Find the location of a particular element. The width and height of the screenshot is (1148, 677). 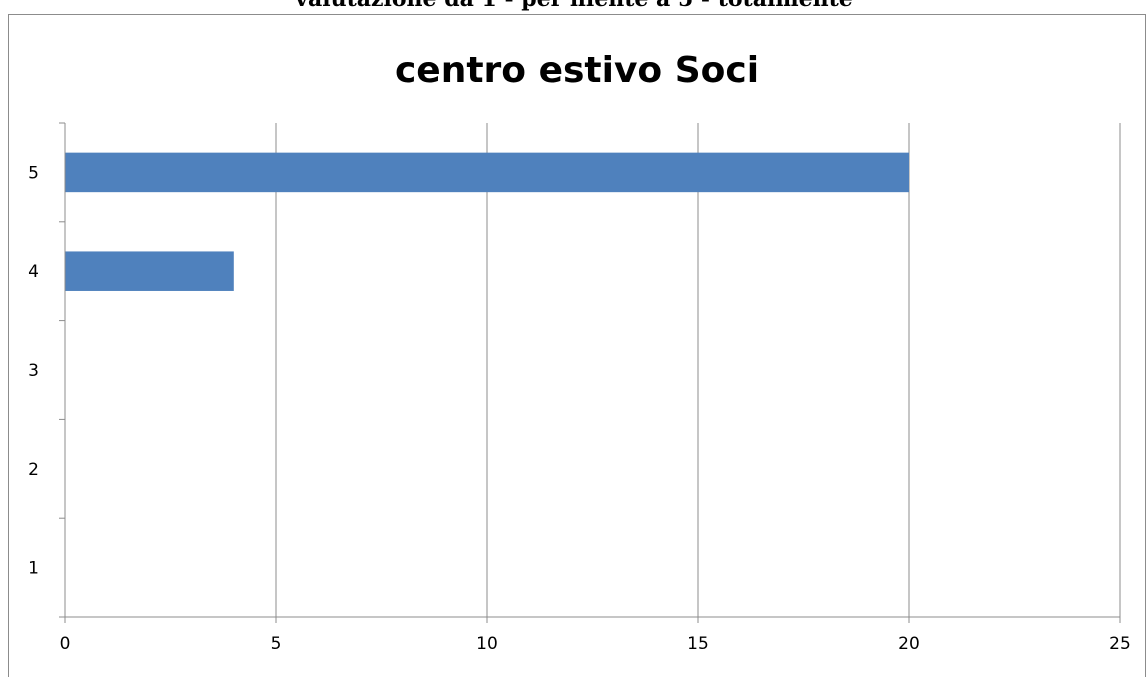

y-tick-label: 5 is located at coordinates (33, 173).